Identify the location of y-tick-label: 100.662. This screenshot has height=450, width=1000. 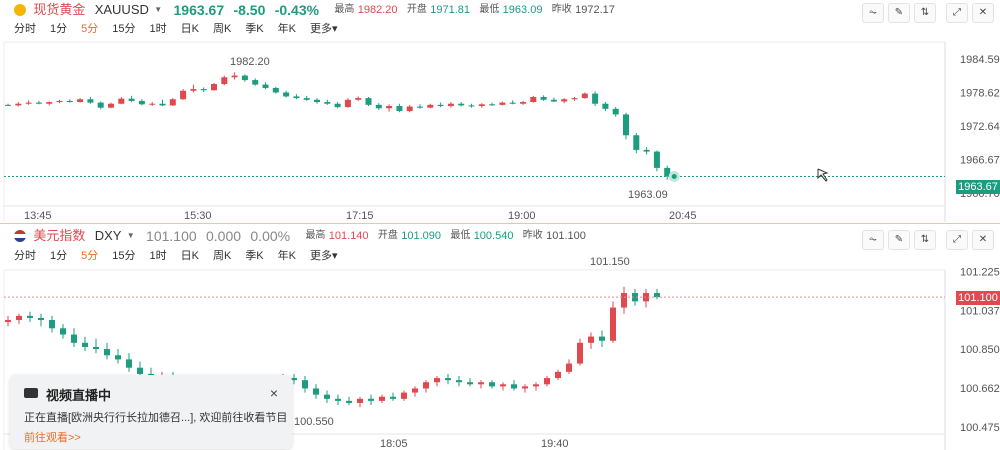
(980, 389).